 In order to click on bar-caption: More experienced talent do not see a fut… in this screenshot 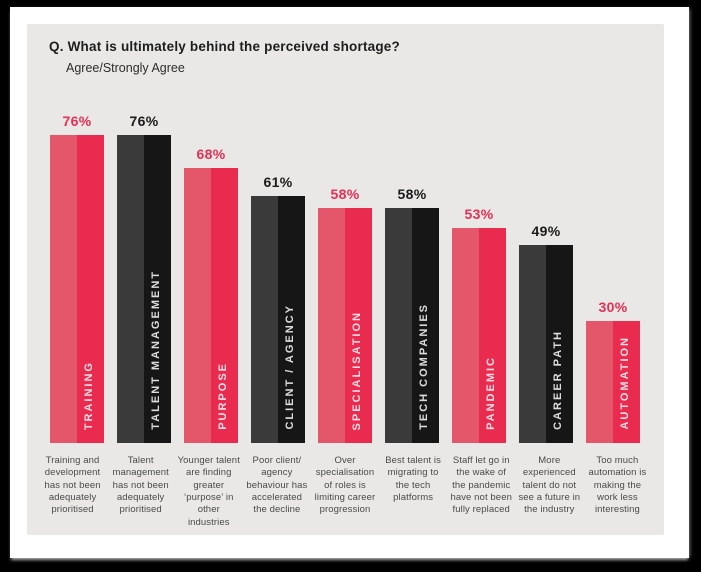, I will do `click(549, 485)`.